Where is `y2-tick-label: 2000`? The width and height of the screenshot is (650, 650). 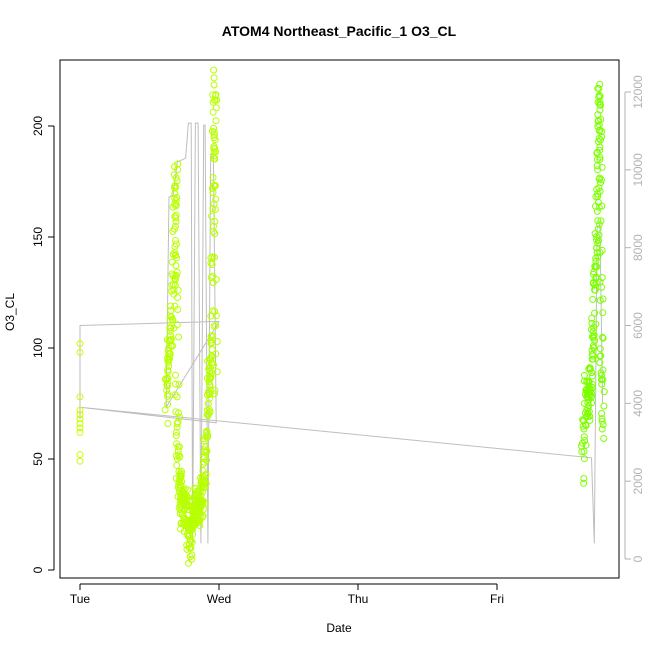 y2-tick-label: 2000 is located at coordinates (638, 480).